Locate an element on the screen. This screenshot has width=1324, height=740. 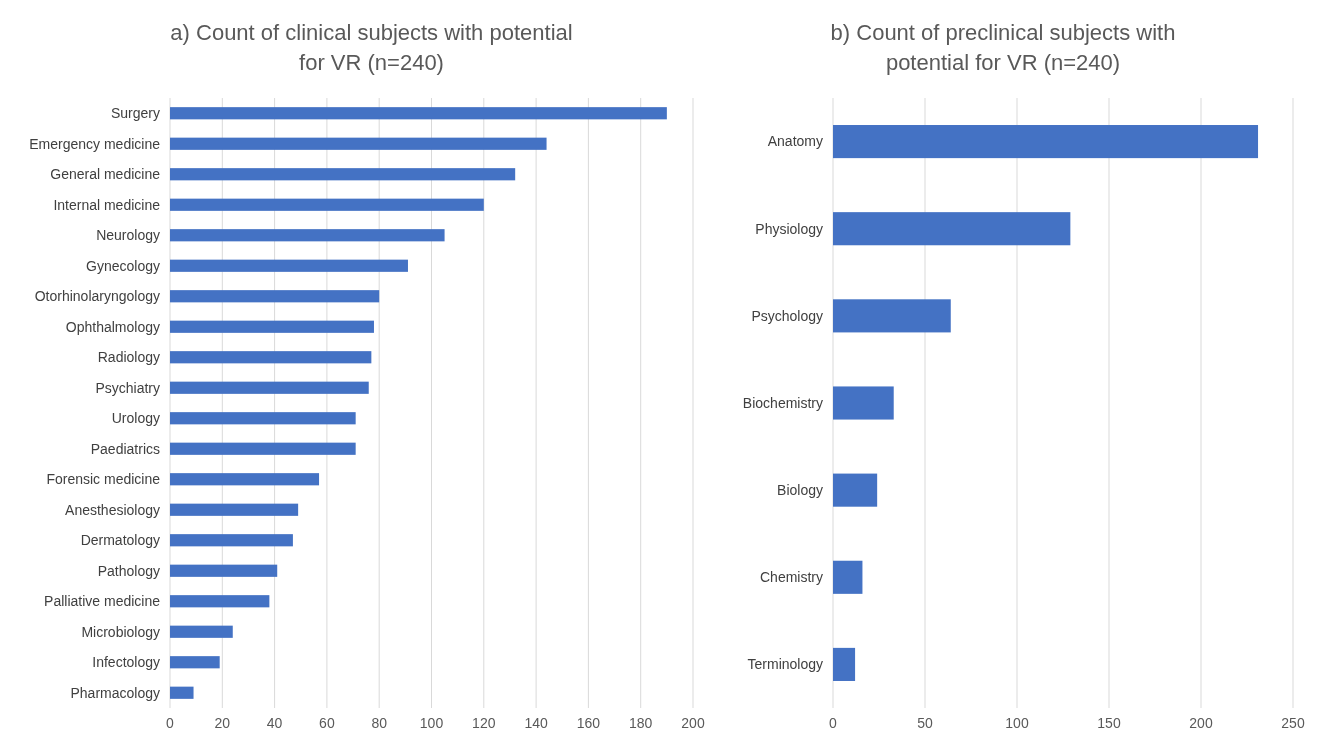
y-tick-label: Ophthalmology is located at coordinates (112, 326).